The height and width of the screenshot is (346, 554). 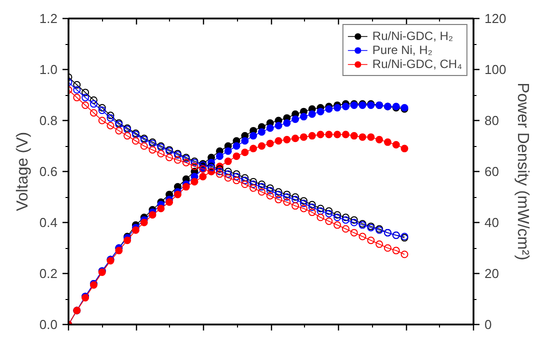 I want to click on y-tick-label: 1.0, so click(x=48, y=69).